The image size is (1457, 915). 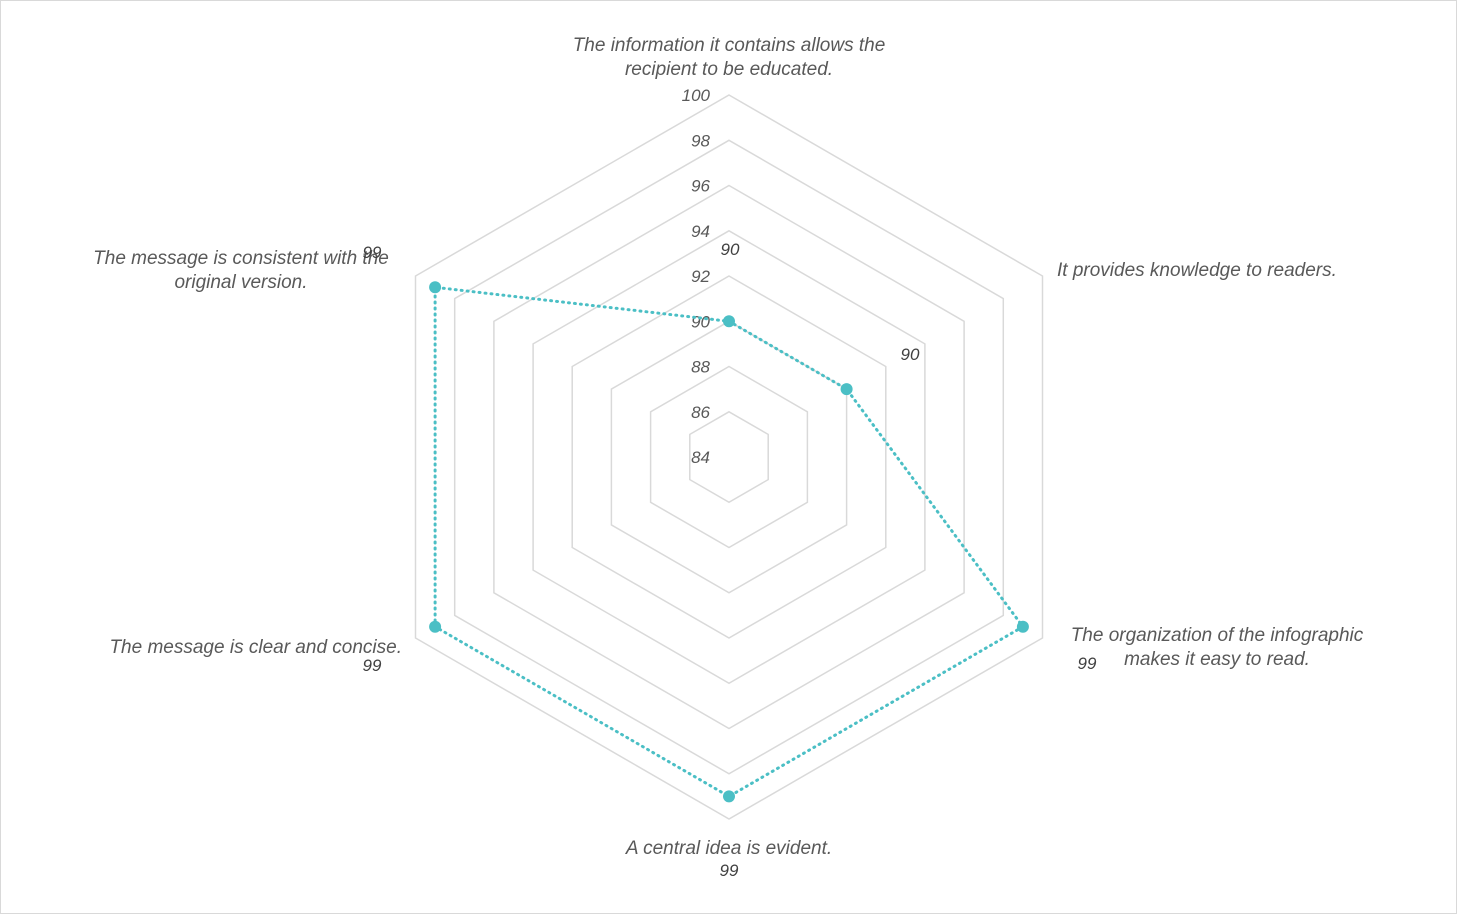 I want to click on tick-label-88: 88, so click(x=700, y=367).